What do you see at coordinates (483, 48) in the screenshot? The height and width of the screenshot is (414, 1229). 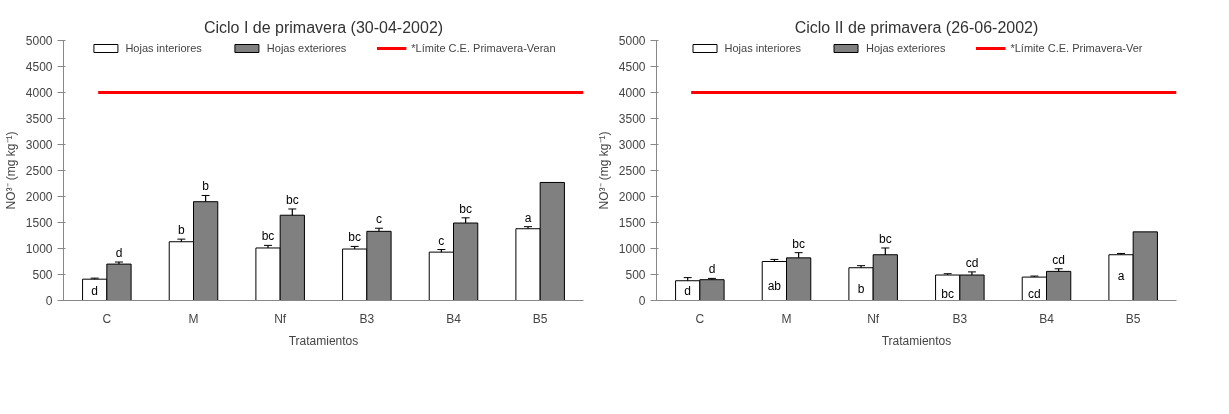 I see `legend-label: *Límite C.E. Primavera-Veran` at bounding box center [483, 48].